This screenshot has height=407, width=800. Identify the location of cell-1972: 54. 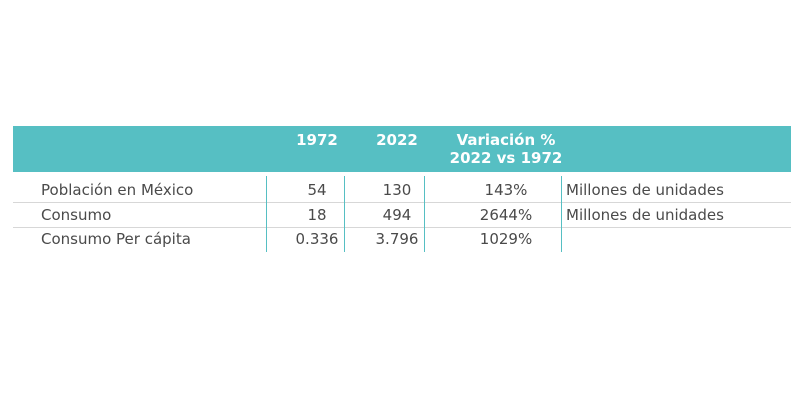
(317, 190).